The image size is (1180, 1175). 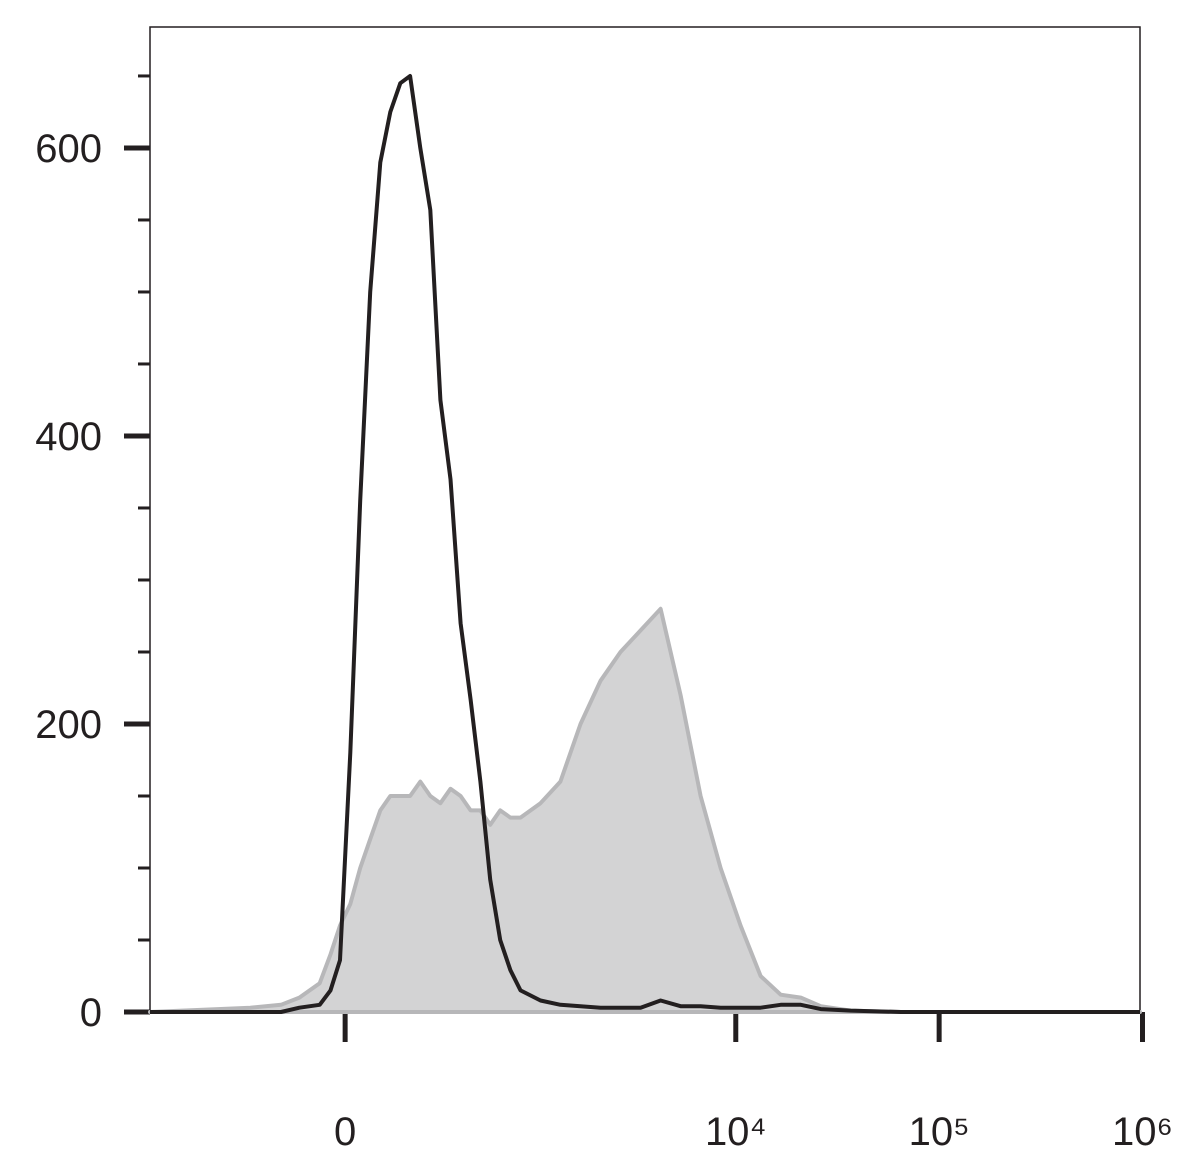 What do you see at coordinates (68, 149) in the screenshot?
I see `y-tick-label: 600` at bounding box center [68, 149].